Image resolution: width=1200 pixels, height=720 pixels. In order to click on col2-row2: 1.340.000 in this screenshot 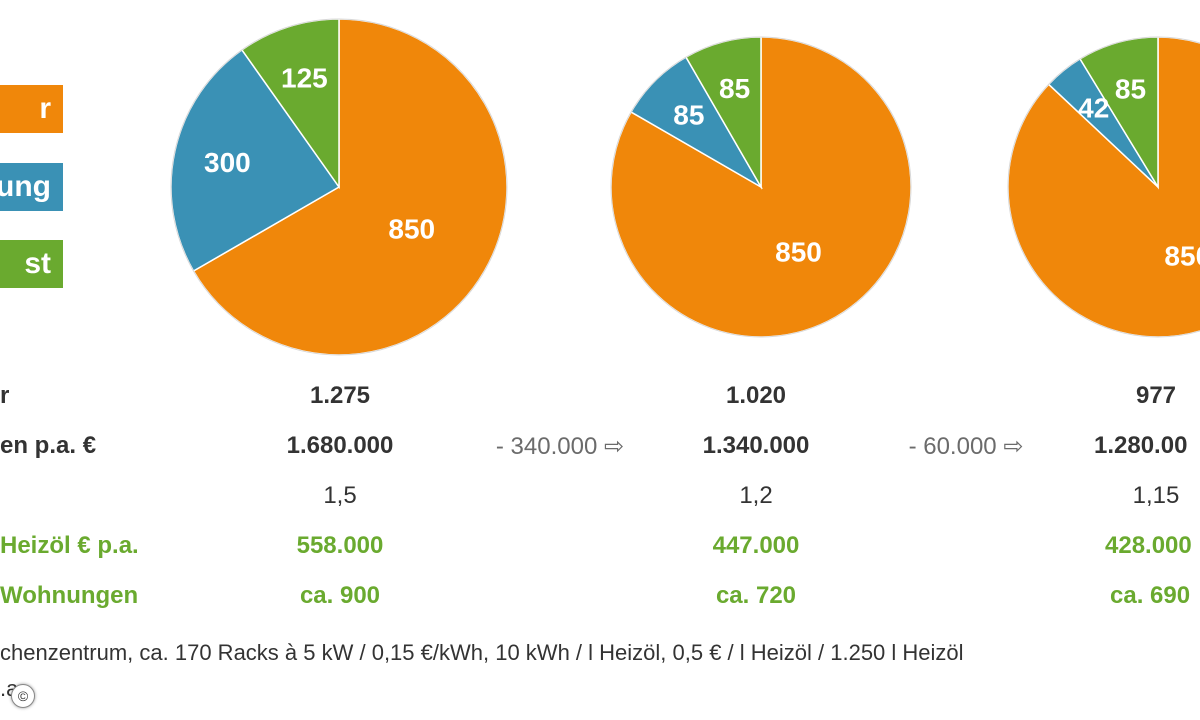, I will do `click(756, 445)`.